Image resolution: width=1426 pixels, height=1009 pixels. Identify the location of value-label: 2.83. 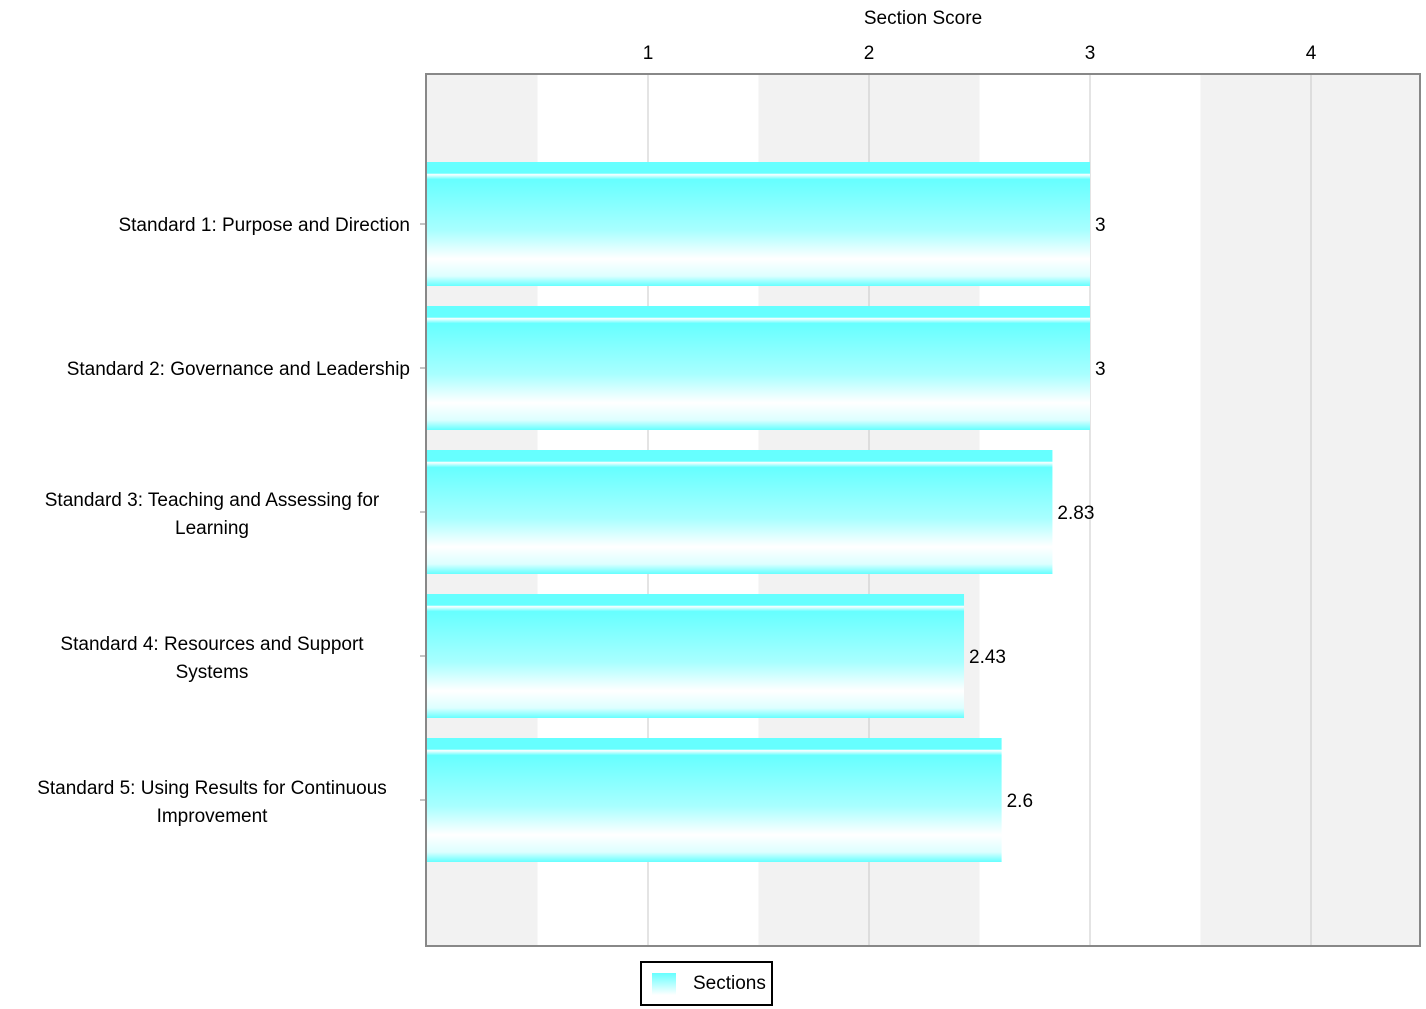
(1075, 513).